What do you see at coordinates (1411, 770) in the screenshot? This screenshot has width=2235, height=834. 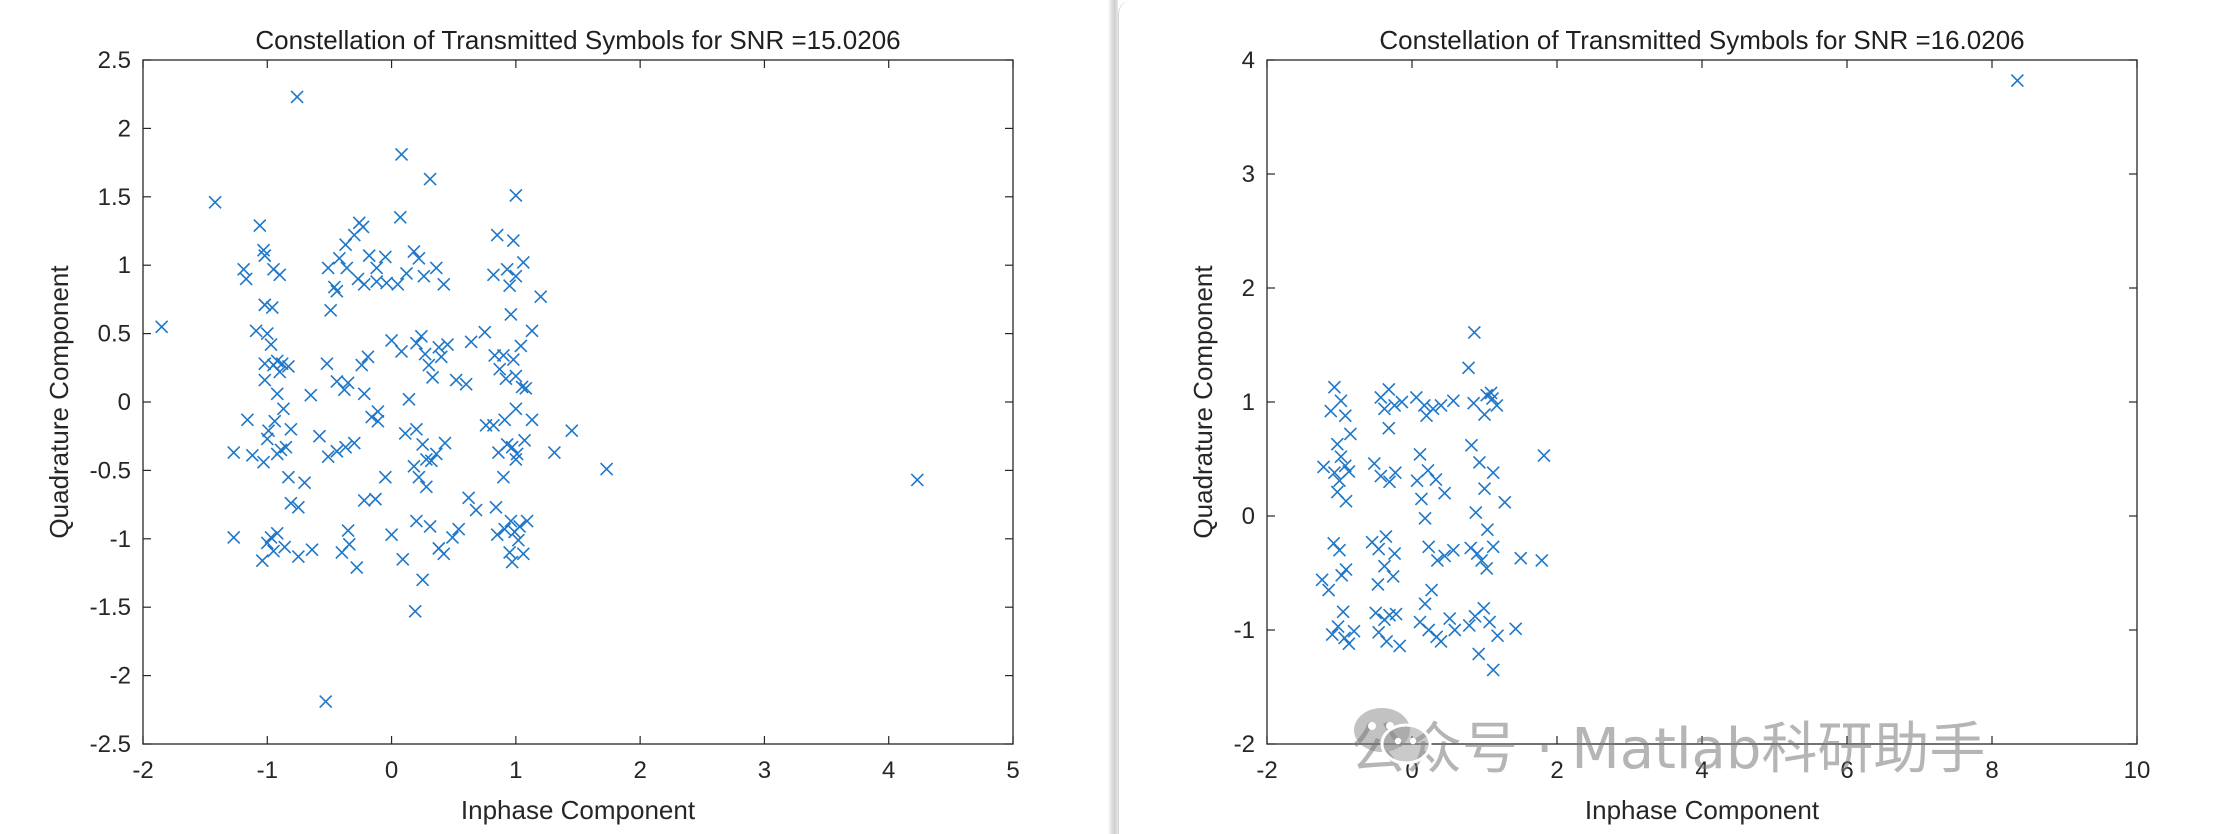 I see `x-tick-label: 0` at bounding box center [1411, 770].